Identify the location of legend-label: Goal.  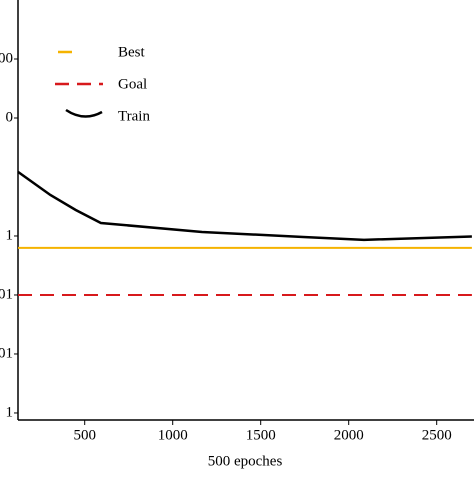
(132, 84).